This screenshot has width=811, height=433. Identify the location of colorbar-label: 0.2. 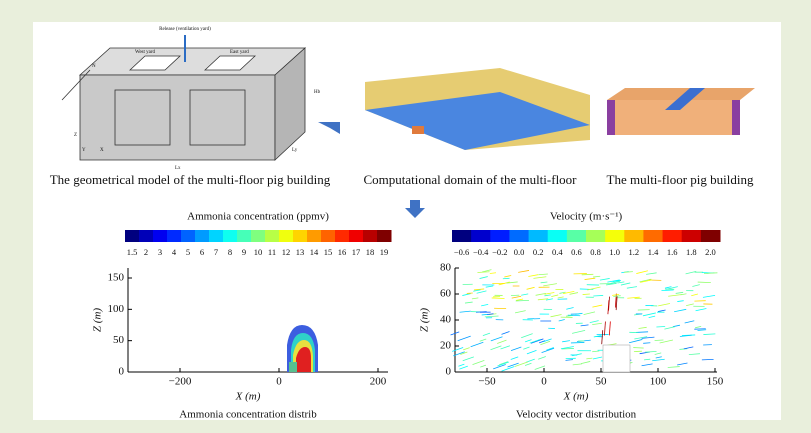
(538, 252).